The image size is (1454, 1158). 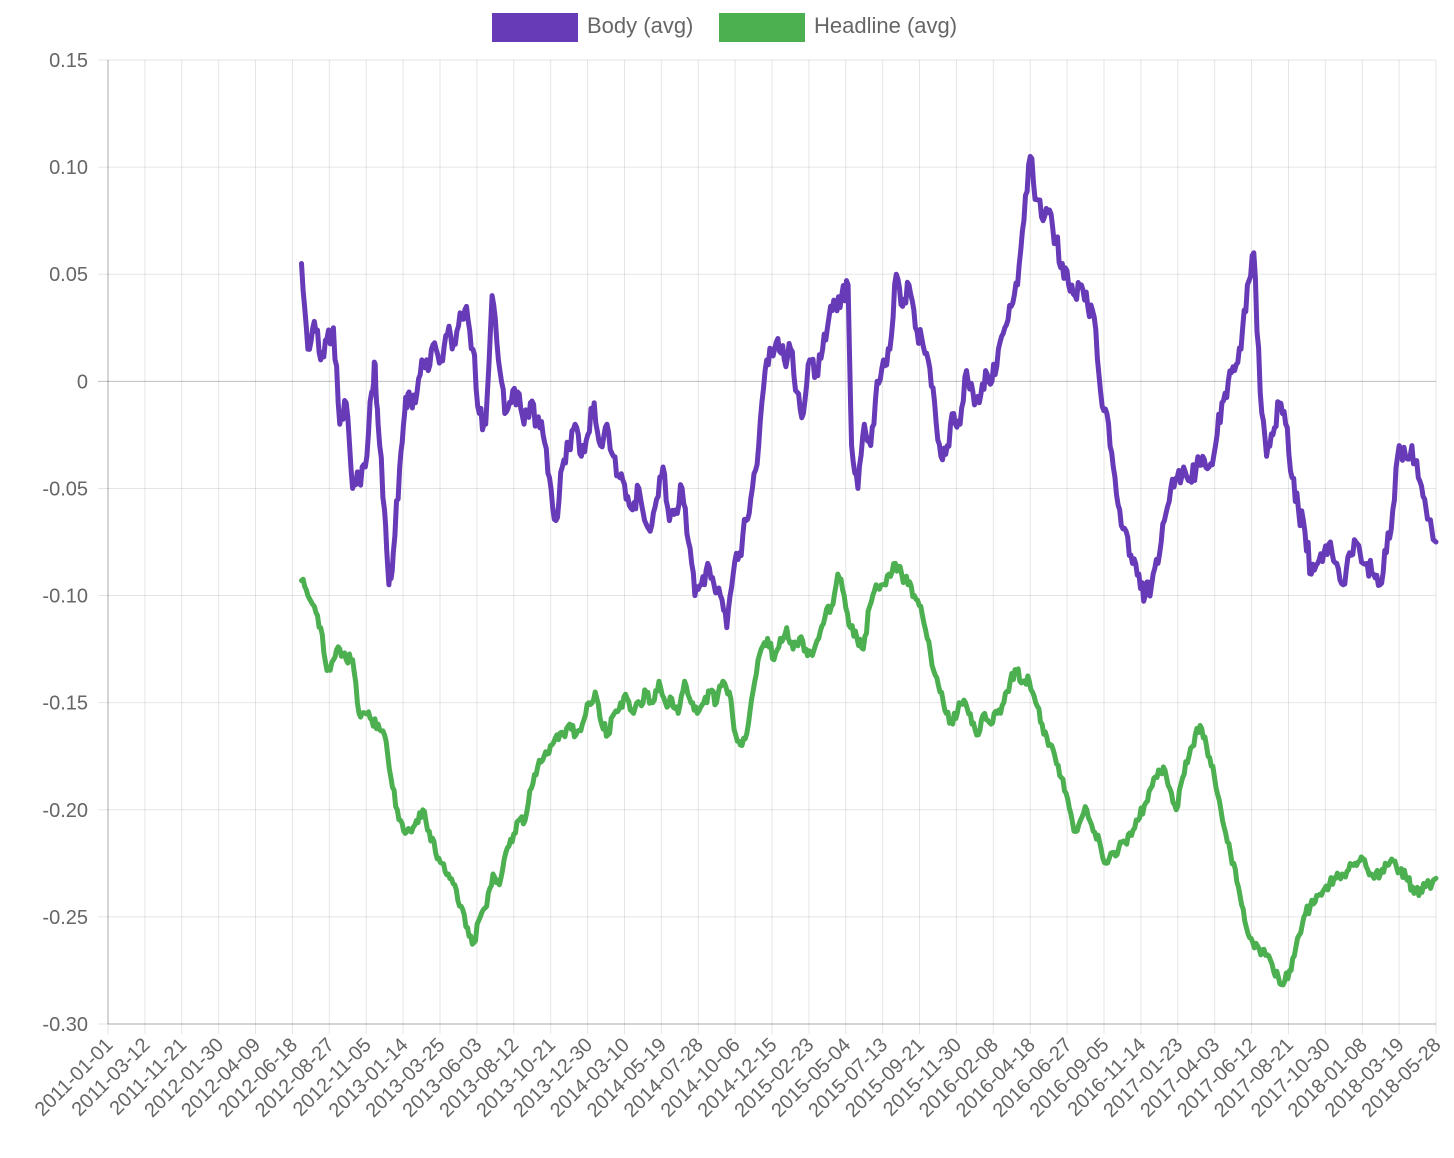 I want to click on legend-label: Headline (avg), so click(x=885, y=25).